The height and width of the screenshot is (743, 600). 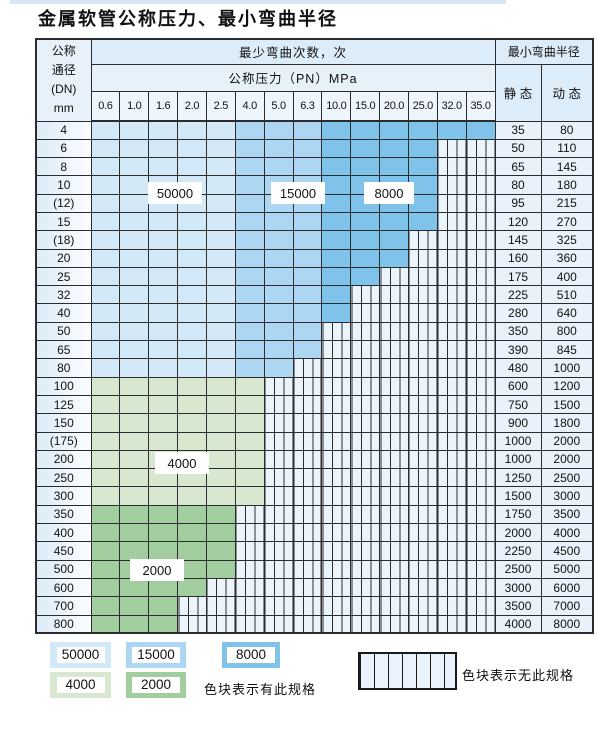 I want to click on dynamic-radius-value: 5000, so click(x=567, y=569).